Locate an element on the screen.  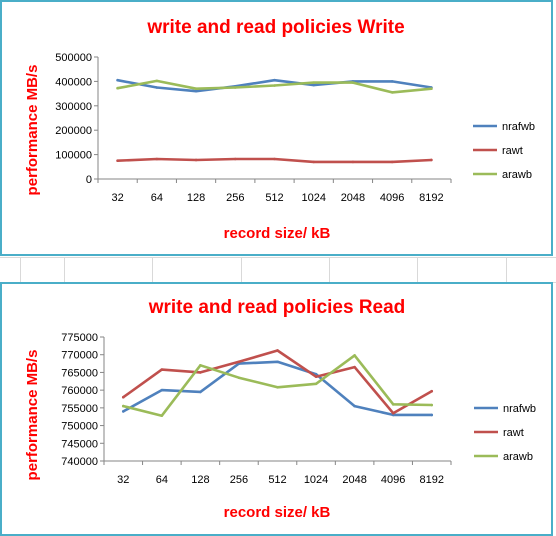
y-tick-label: 100000 is located at coordinates (73, 156).